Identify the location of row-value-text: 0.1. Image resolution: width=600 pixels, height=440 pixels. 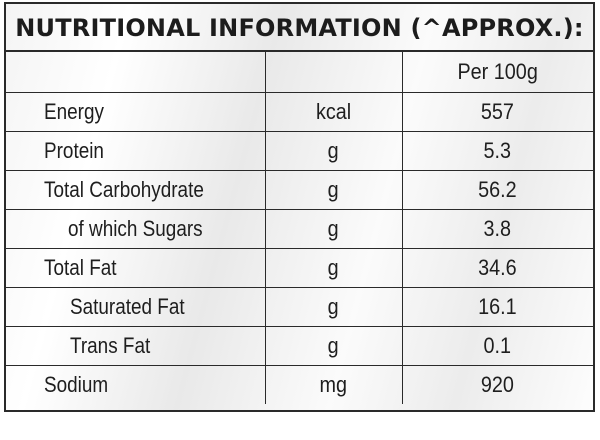
(497, 345).